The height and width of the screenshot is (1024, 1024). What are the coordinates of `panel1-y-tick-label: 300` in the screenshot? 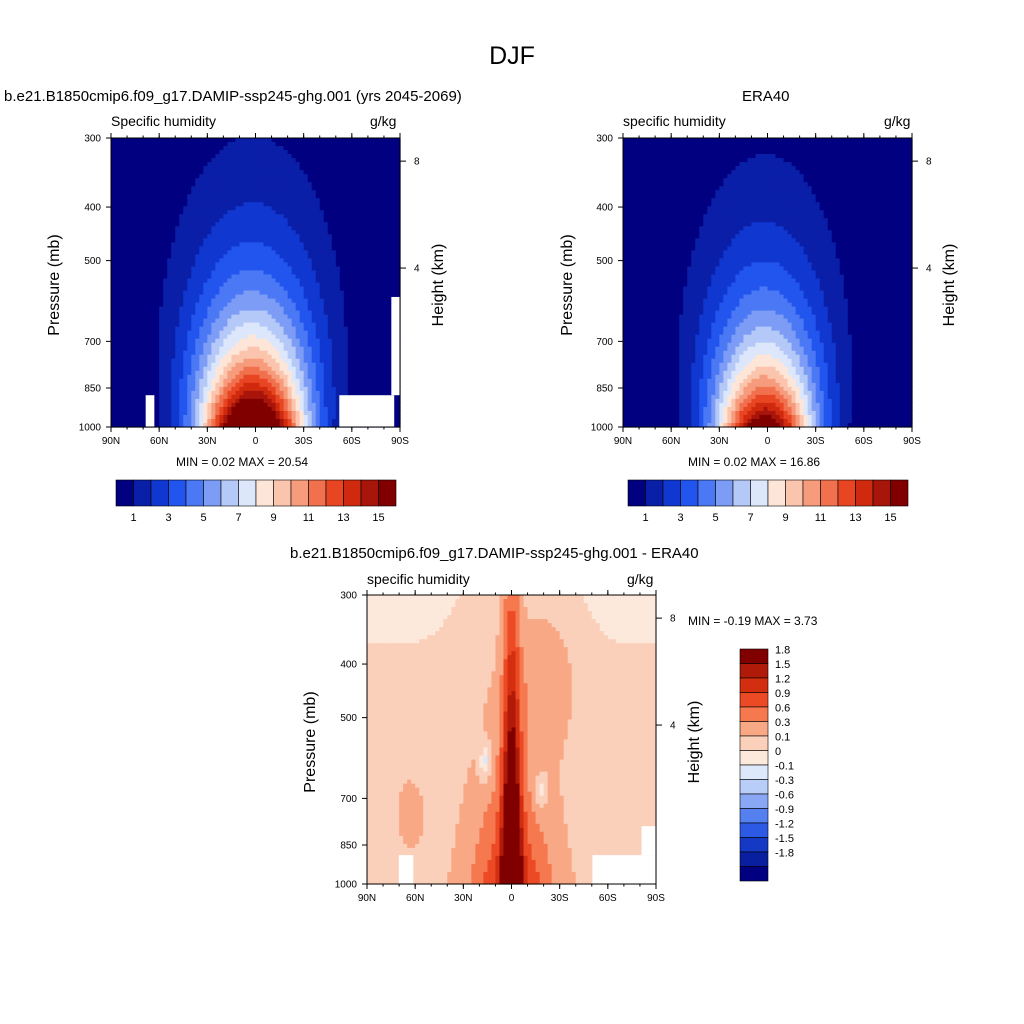 It's located at (92, 139).